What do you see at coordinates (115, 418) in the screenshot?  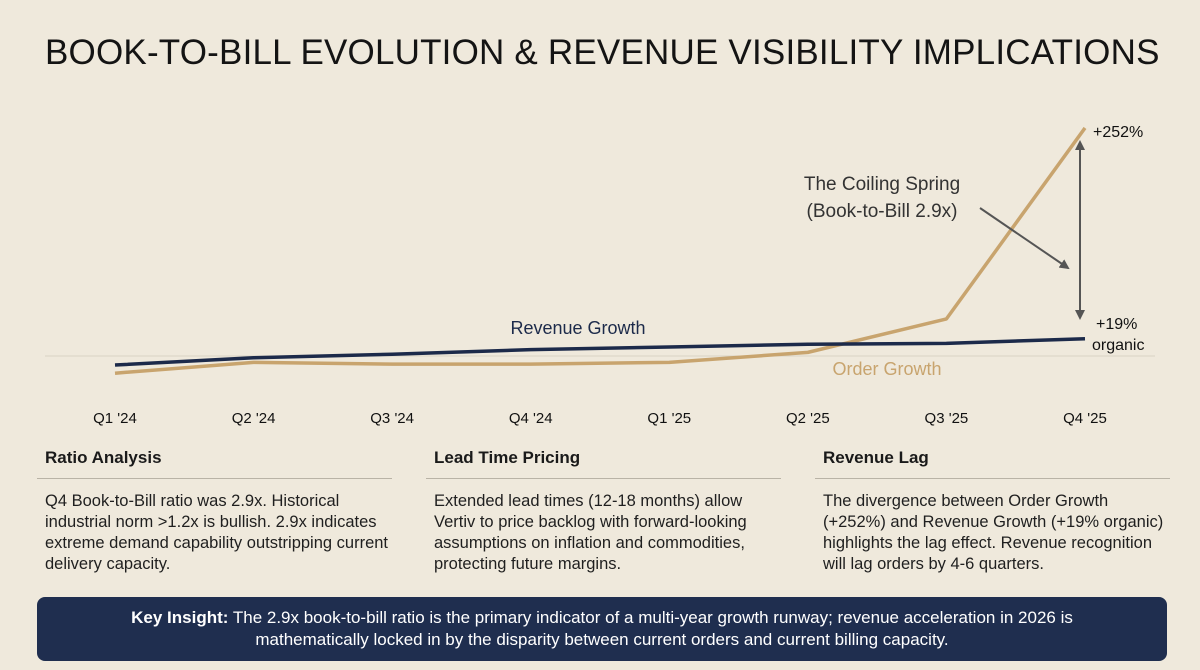 I see `x-tick-label: Q1 '24` at bounding box center [115, 418].